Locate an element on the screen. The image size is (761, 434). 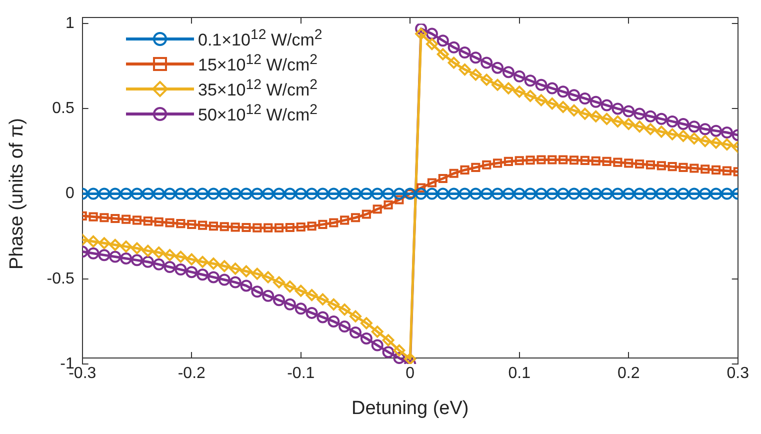
x-tick-label: 0.2 is located at coordinates (629, 373).